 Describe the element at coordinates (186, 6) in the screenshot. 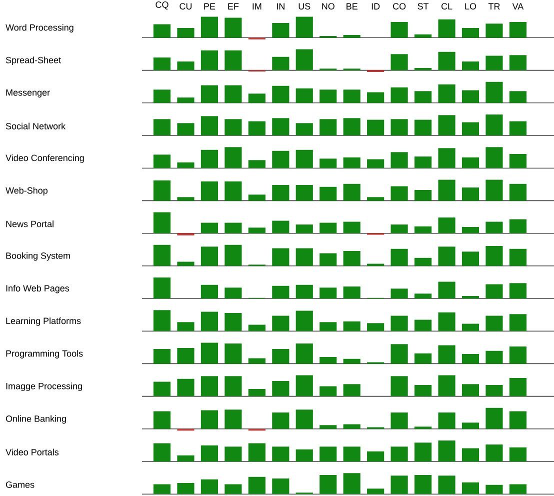

I see `x-tick-label: CU` at that location.